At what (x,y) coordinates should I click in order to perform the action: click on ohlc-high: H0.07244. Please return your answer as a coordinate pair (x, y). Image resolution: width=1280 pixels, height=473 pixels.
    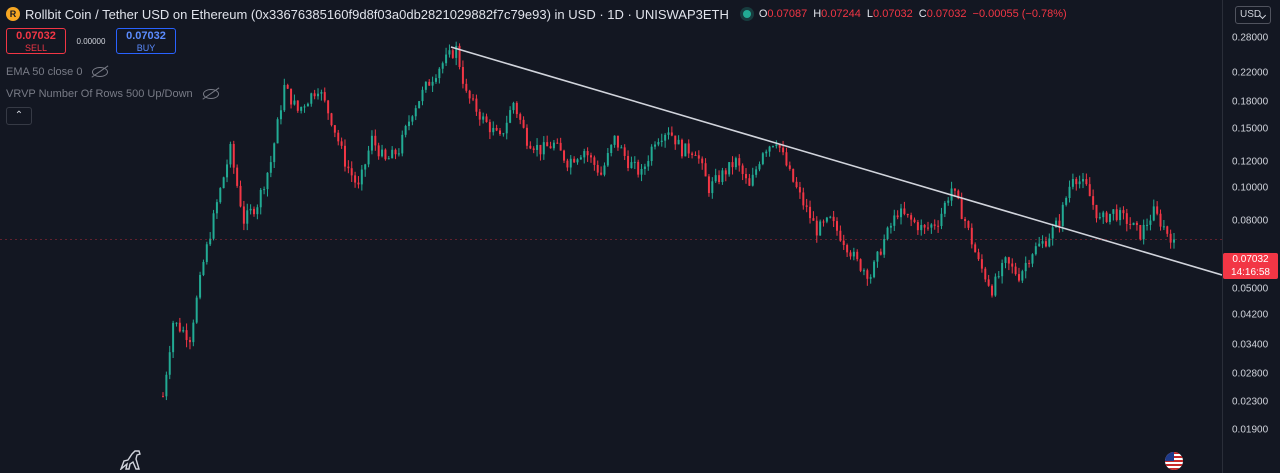
    Looking at the image, I should click on (837, 14).